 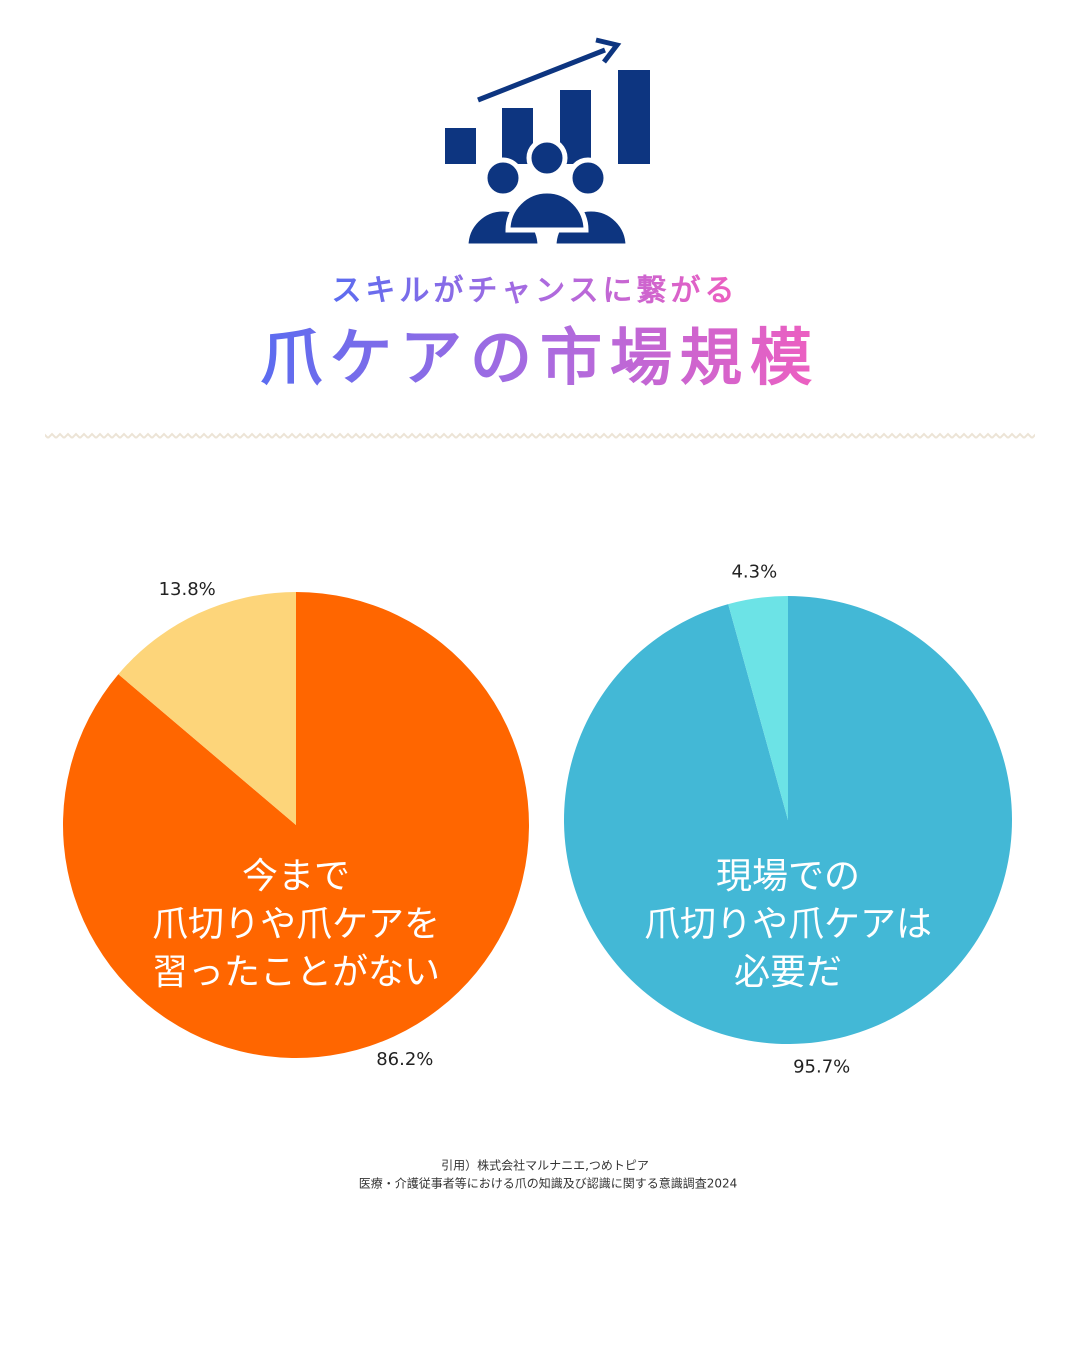 I want to click on subtitle: スキルがチャンスに繋がる, so click(x=534, y=291).